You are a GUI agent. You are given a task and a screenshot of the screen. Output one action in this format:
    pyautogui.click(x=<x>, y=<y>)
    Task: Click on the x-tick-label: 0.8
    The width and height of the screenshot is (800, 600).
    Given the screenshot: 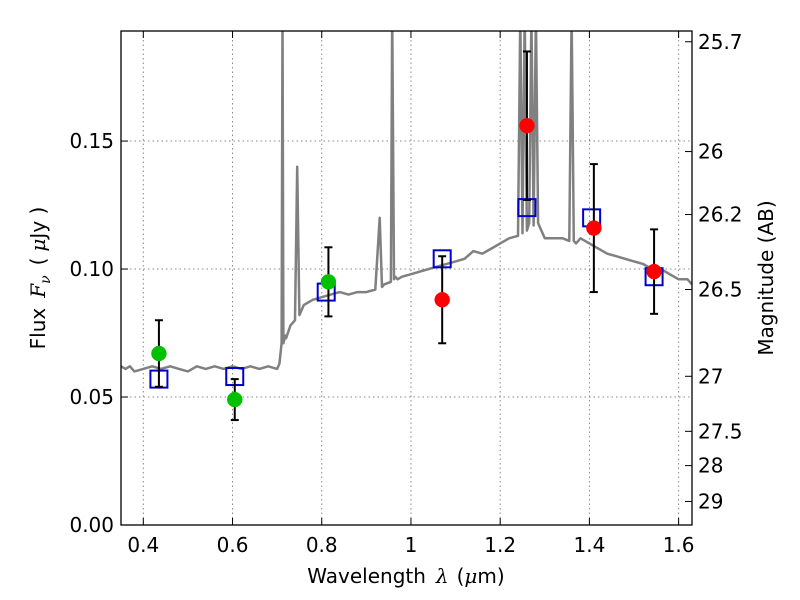 What is the action you would take?
    pyautogui.click(x=322, y=545)
    